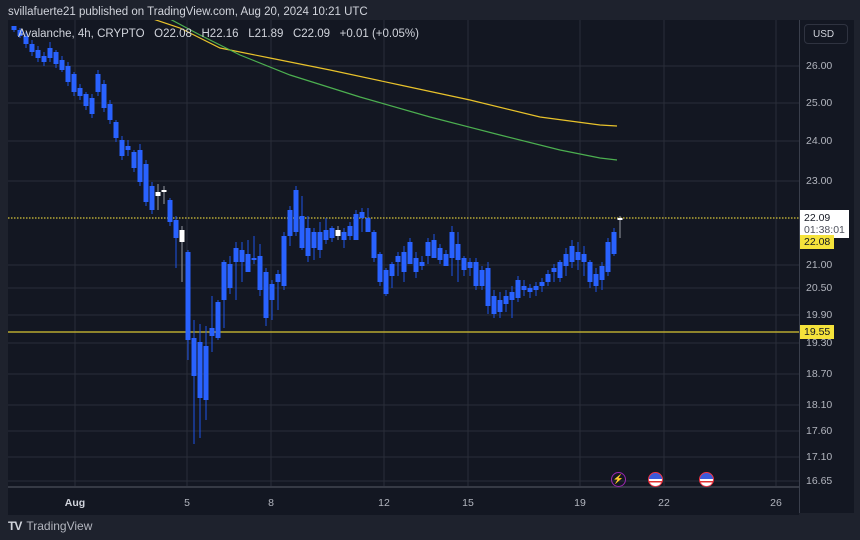 The width and height of the screenshot is (860, 540). What do you see at coordinates (819, 103) in the screenshot?
I see `price-tick-label: 25.00` at bounding box center [819, 103].